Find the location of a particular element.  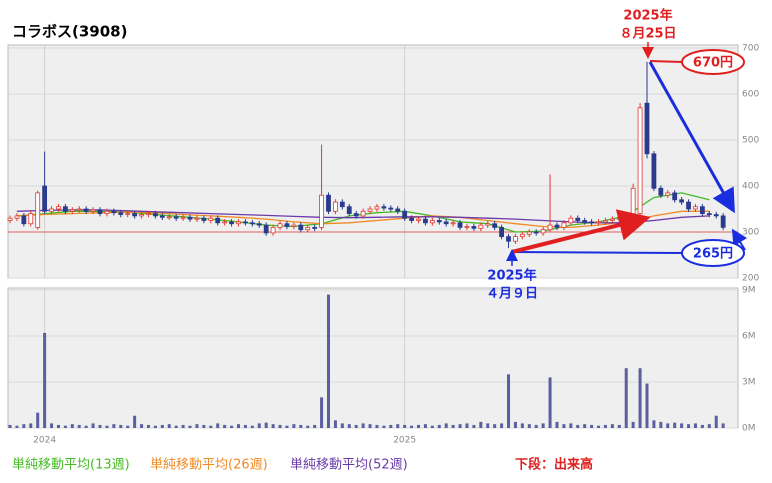

callout is located at coordinates (713, 253).